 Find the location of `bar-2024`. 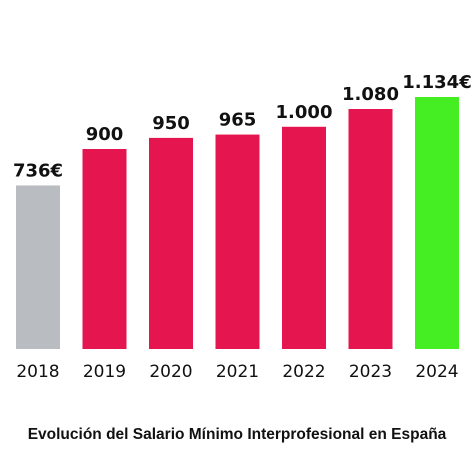

bar-2024 is located at coordinates (437, 223).